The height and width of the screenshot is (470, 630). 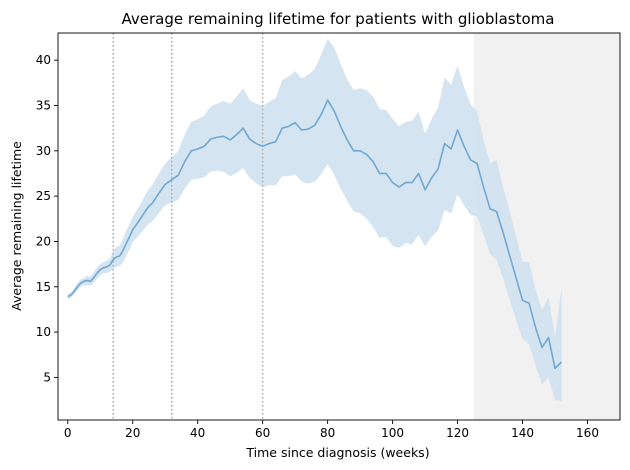 I want to click on y-tick-label: 25, so click(x=43, y=196).